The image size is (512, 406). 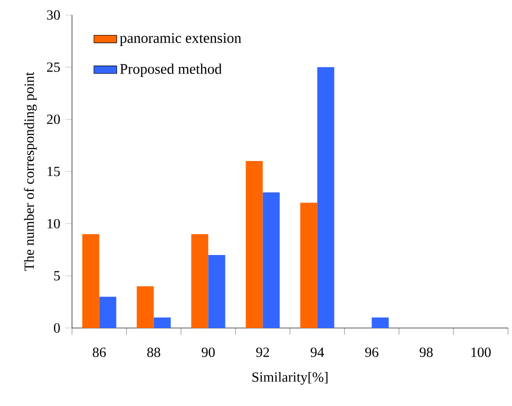 What do you see at coordinates (153, 353) in the screenshot?
I see `x-tick-label: 88` at bounding box center [153, 353].